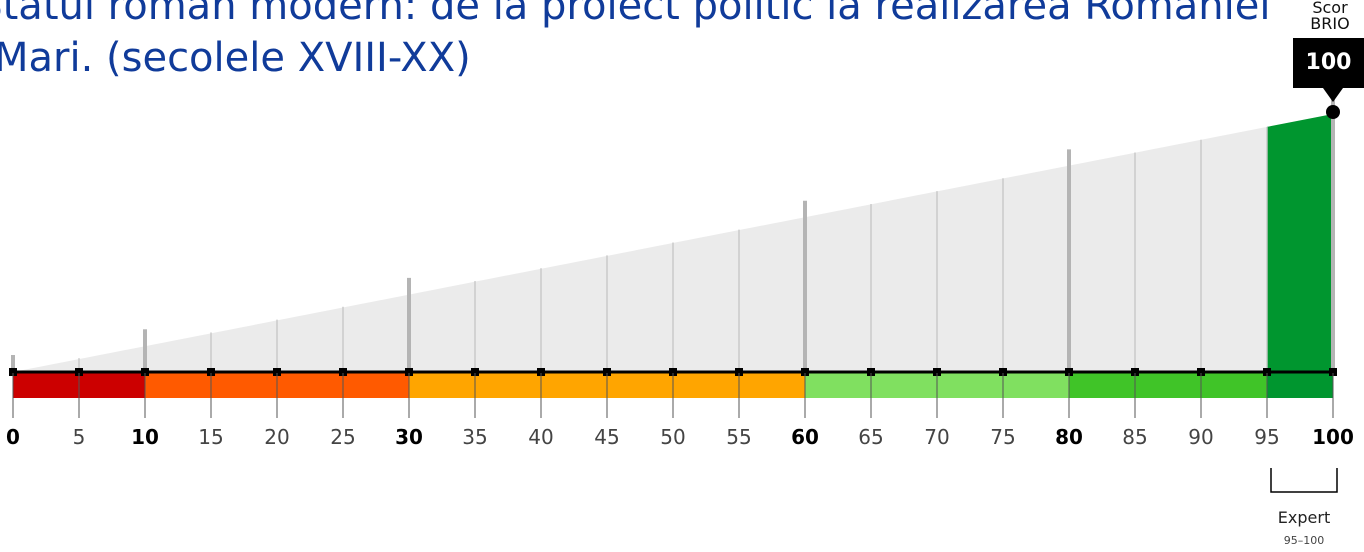 The width and height of the screenshot is (1364, 552). What do you see at coordinates (79, 437) in the screenshot?
I see `tick-label: 5` at bounding box center [79, 437].